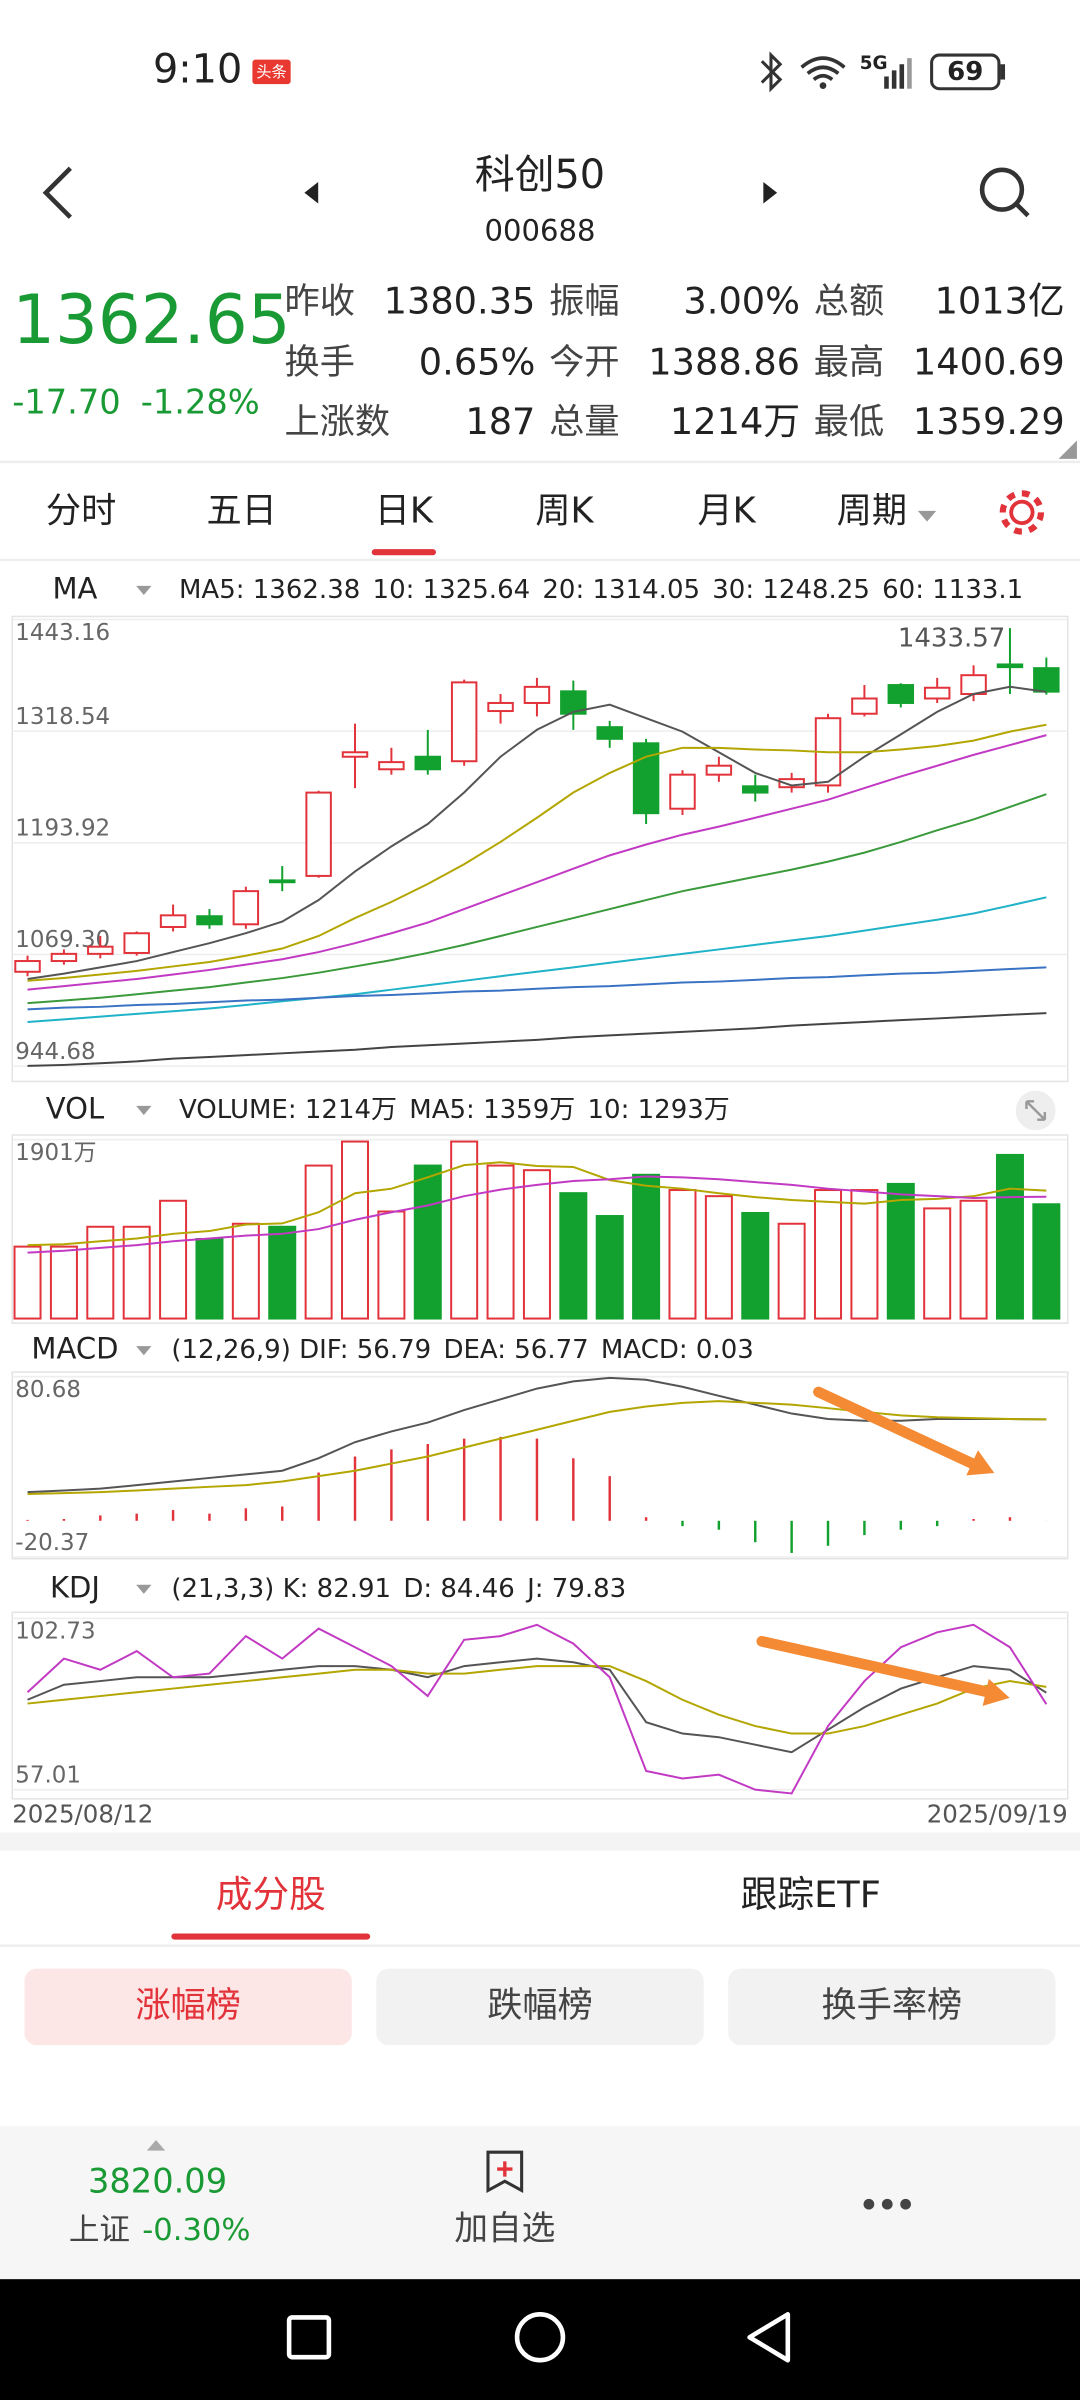 Image resolution: width=1080 pixels, height=2400 pixels. Describe the element at coordinates (823, 86) in the screenshot. I see `wifi-dot` at that location.